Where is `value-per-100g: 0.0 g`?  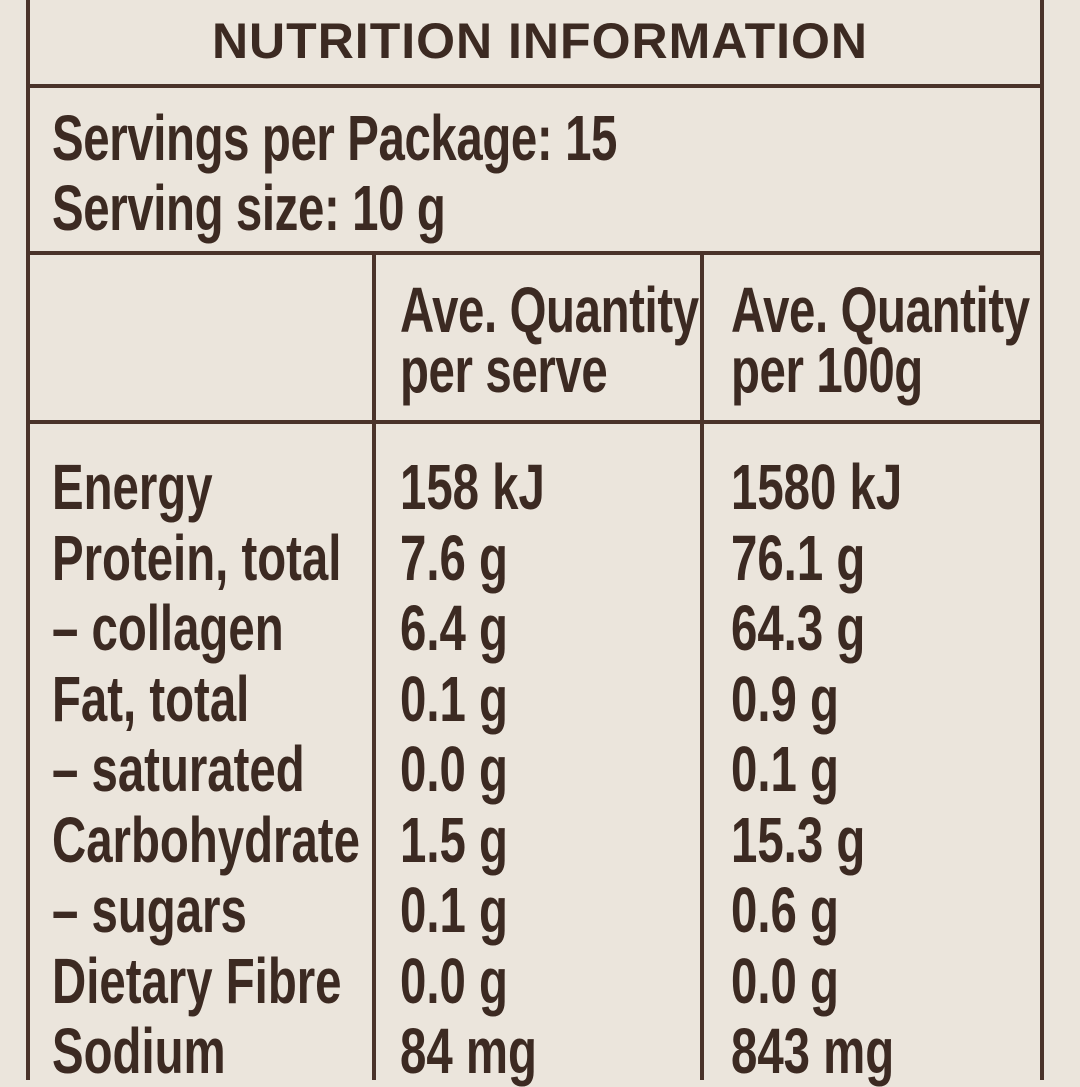 value-per-100g: 0.0 g is located at coordinates (785, 981).